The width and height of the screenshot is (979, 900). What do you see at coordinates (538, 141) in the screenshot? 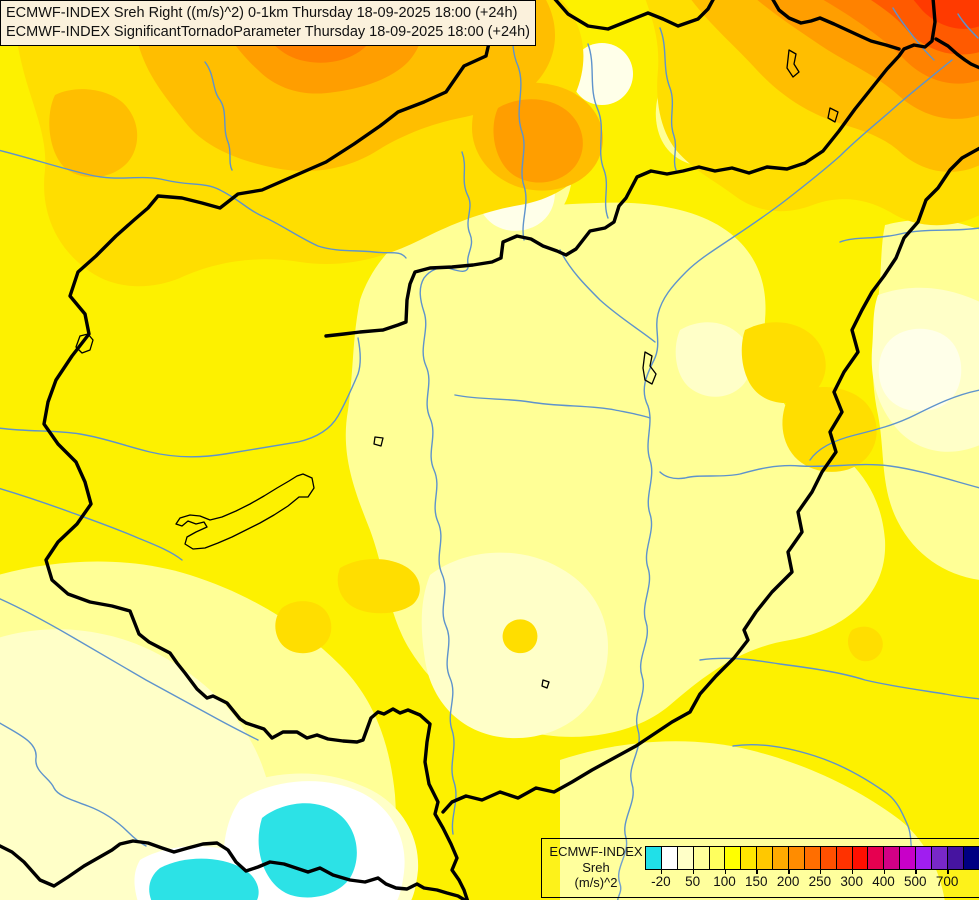
I see `fill-region-orange-mid-core` at bounding box center [538, 141].